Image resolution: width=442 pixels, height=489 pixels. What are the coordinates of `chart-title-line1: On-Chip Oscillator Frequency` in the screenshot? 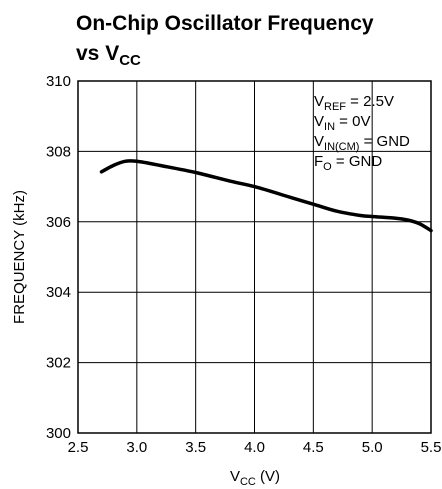 It's located at (225, 23).